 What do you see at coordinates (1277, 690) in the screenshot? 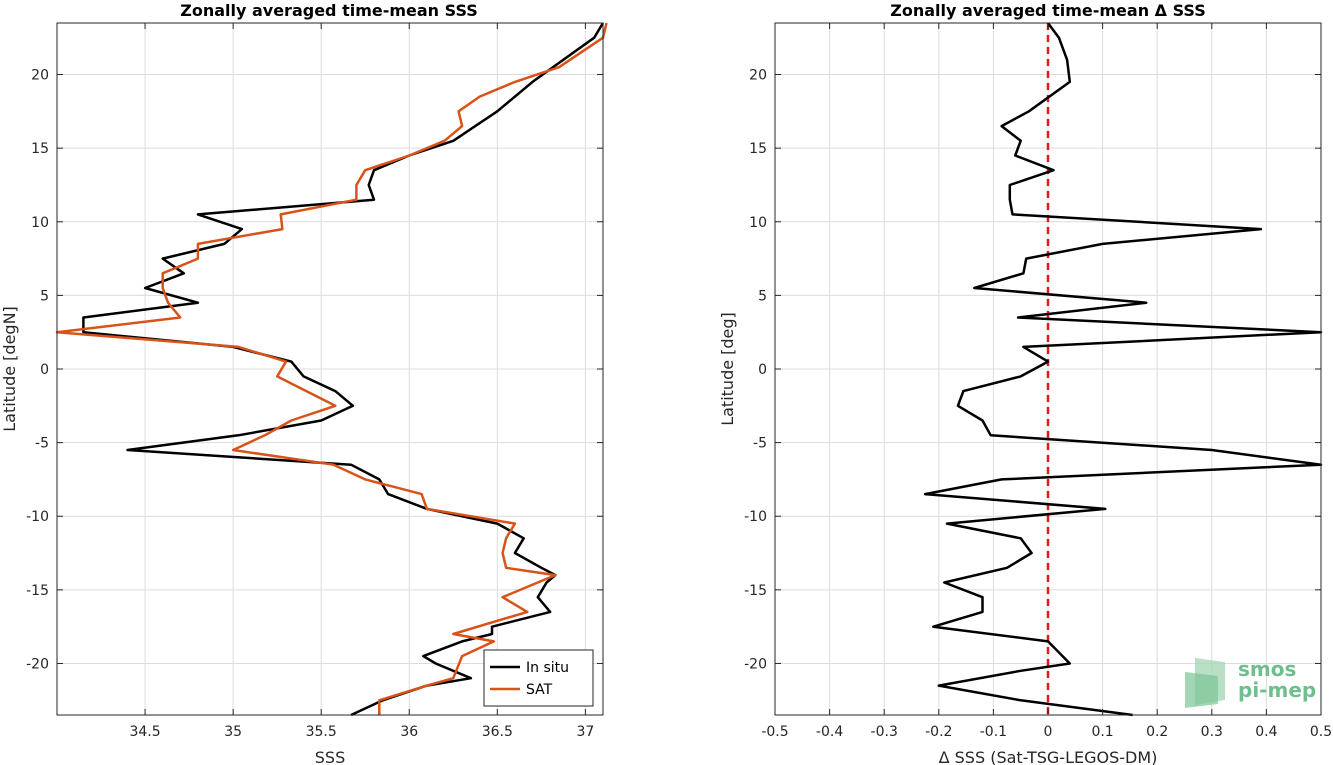
I see `logo-text-line2: pi-mep` at bounding box center [1277, 690].